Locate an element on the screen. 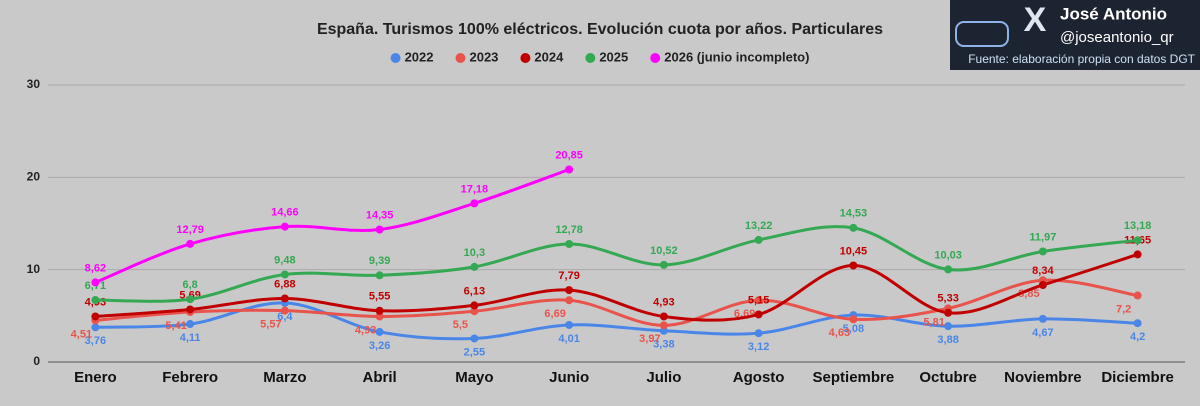 The height and width of the screenshot is (406, 1200). data-label: 13,22 is located at coordinates (759, 226).